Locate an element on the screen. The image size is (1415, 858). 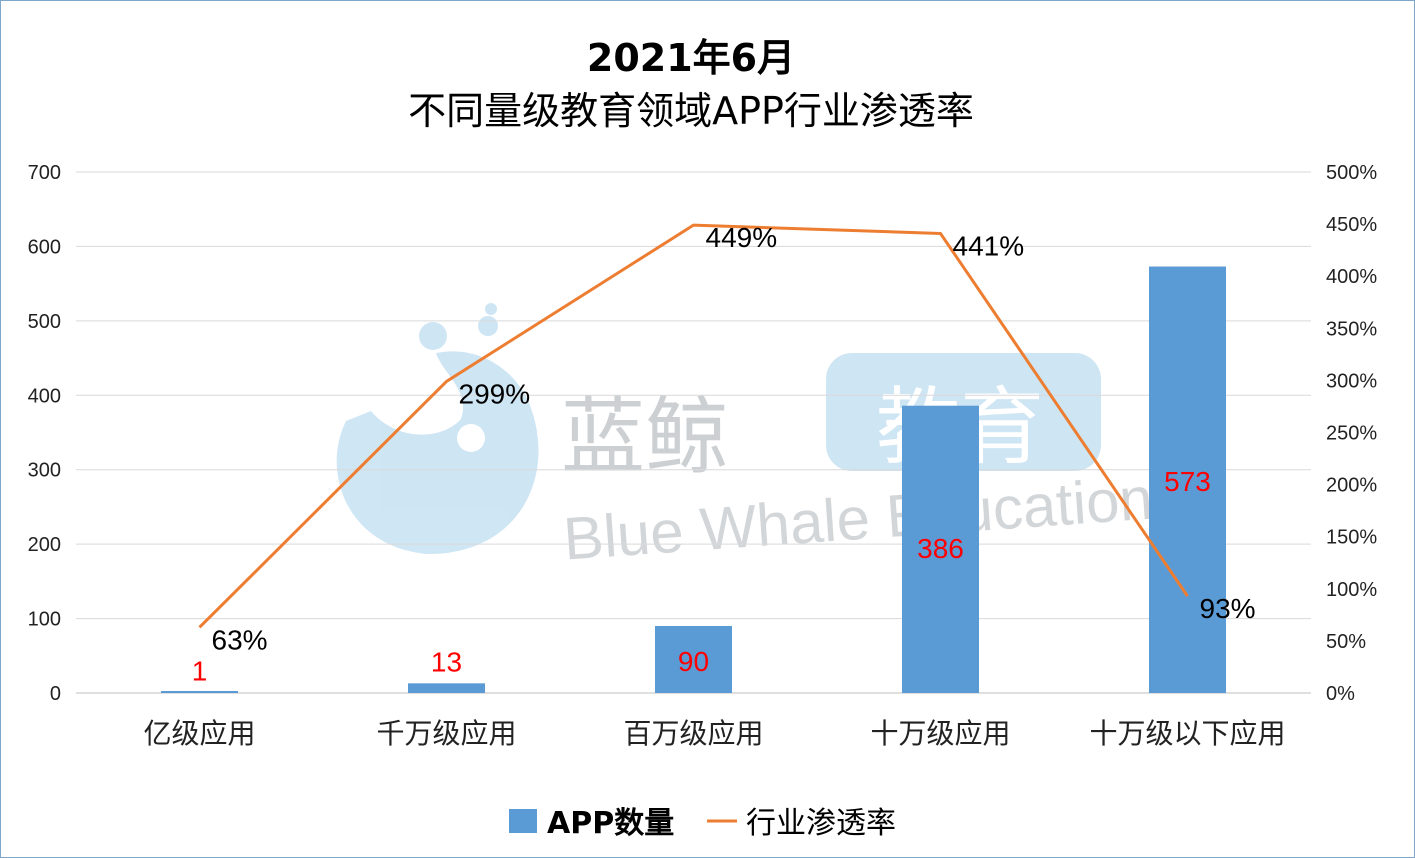
y-right-tick-label: 500% is located at coordinates (1351, 173).